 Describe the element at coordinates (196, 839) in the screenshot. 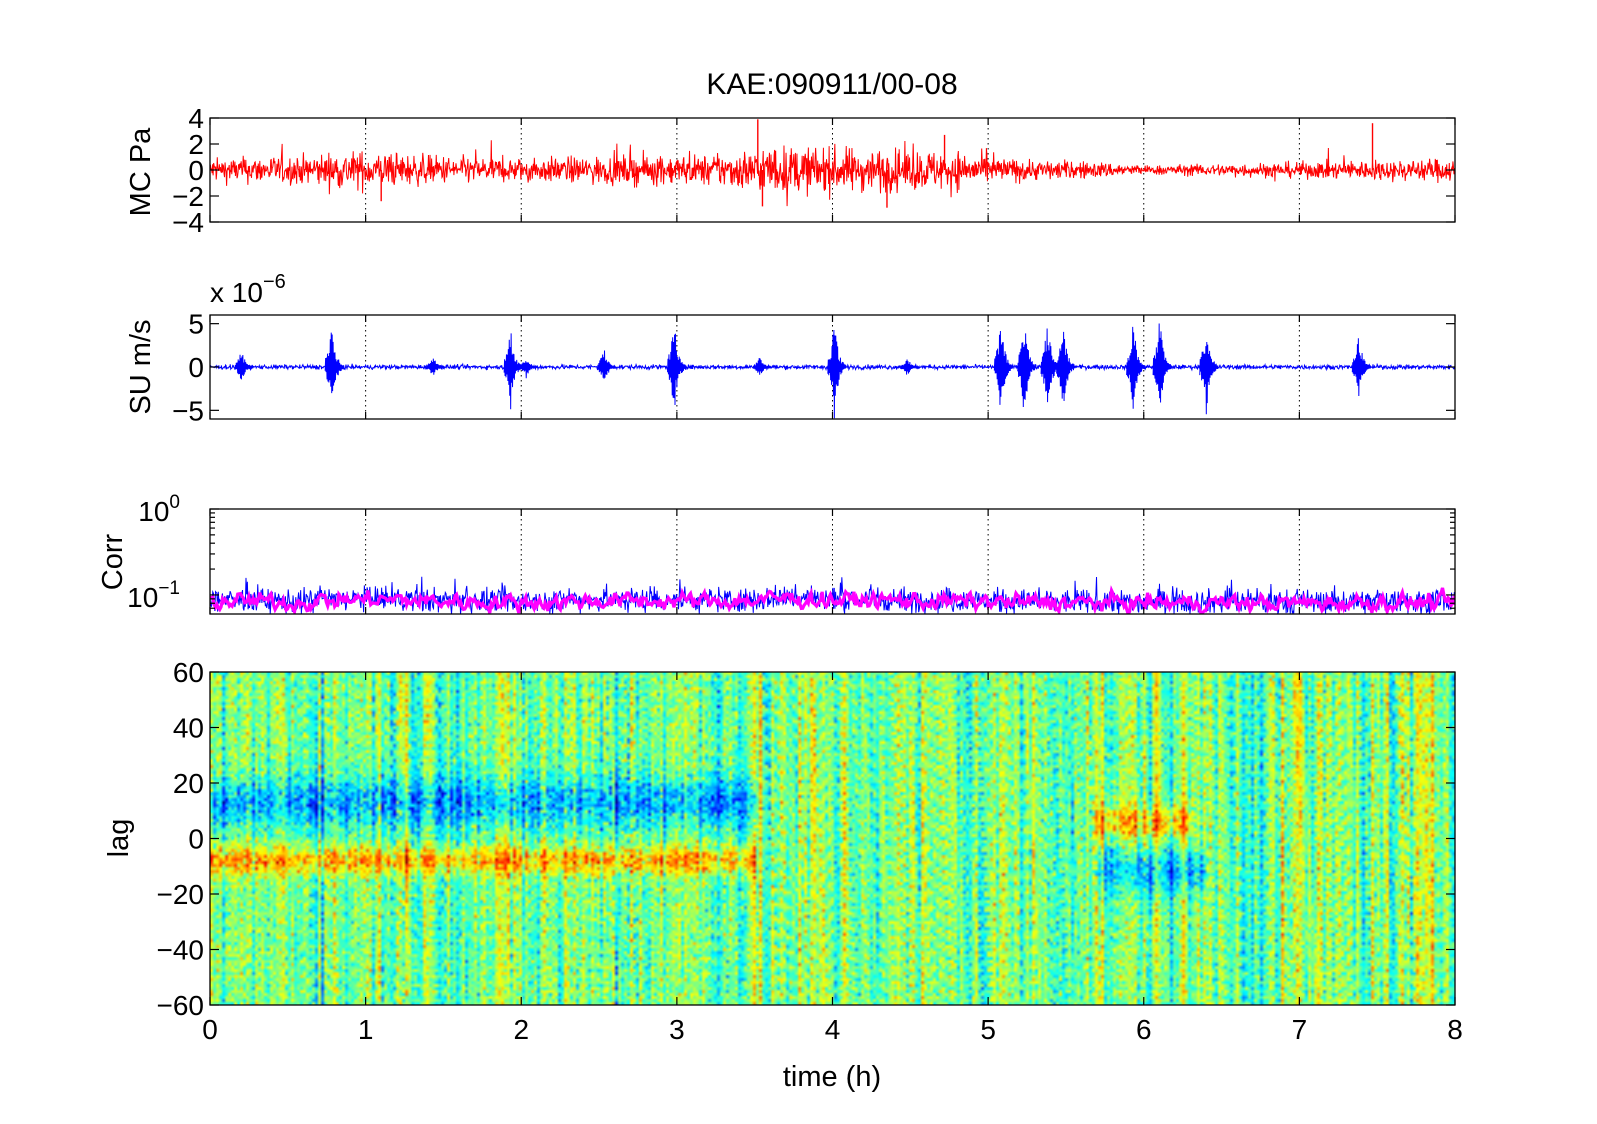

I see `y-tick-label-3: 0` at that location.